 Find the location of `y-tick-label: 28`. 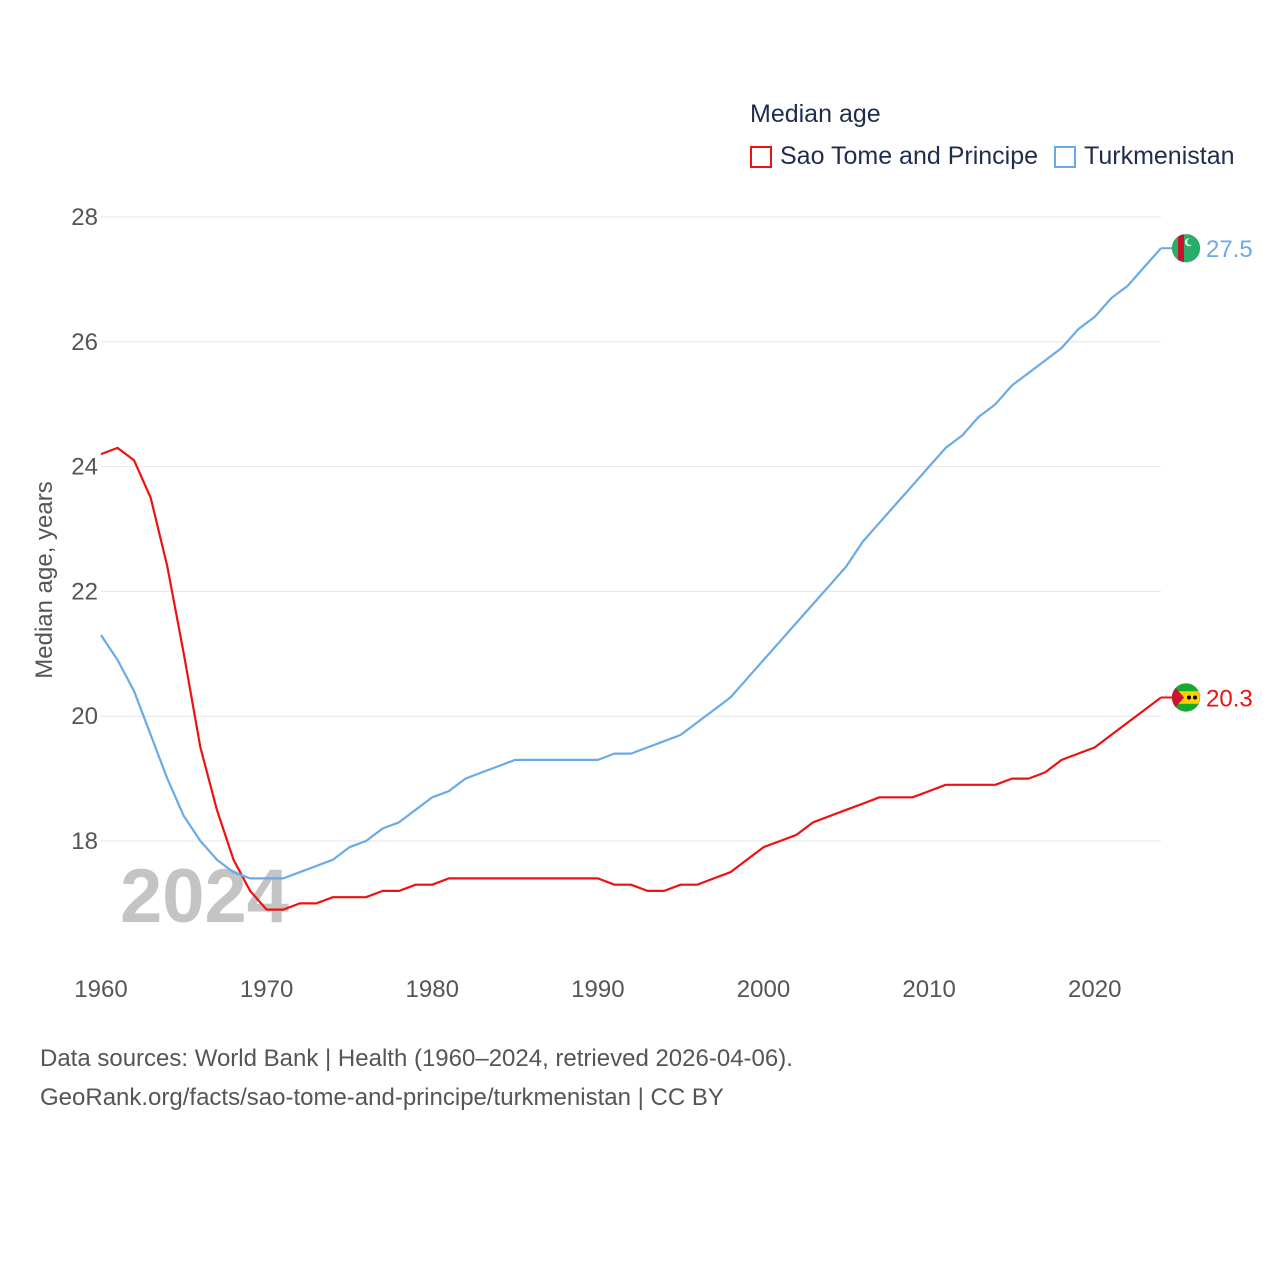

y-tick-label: 28 is located at coordinates (84, 217).